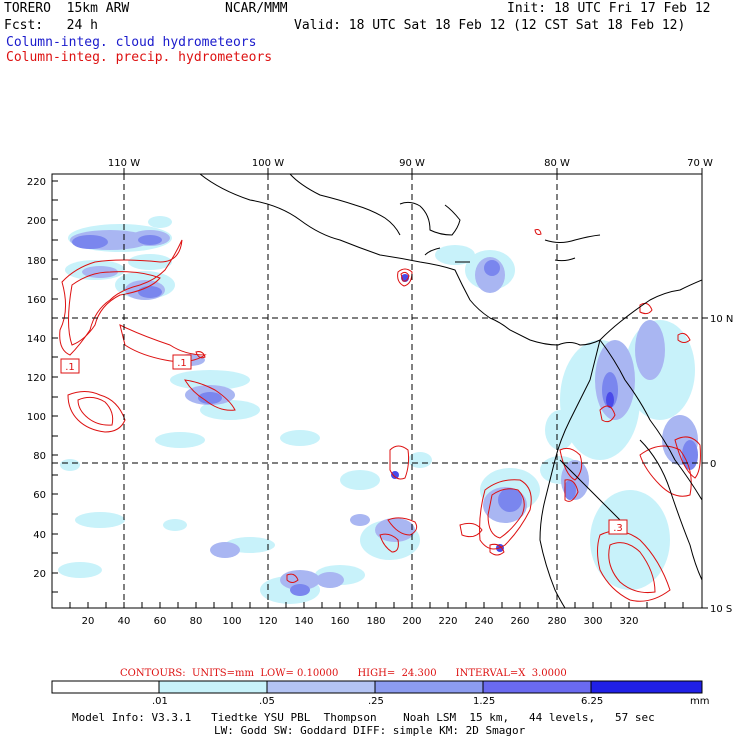  What do you see at coordinates (39, 574) in the screenshot?
I see `y-label: 20` at bounding box center [39, 574].